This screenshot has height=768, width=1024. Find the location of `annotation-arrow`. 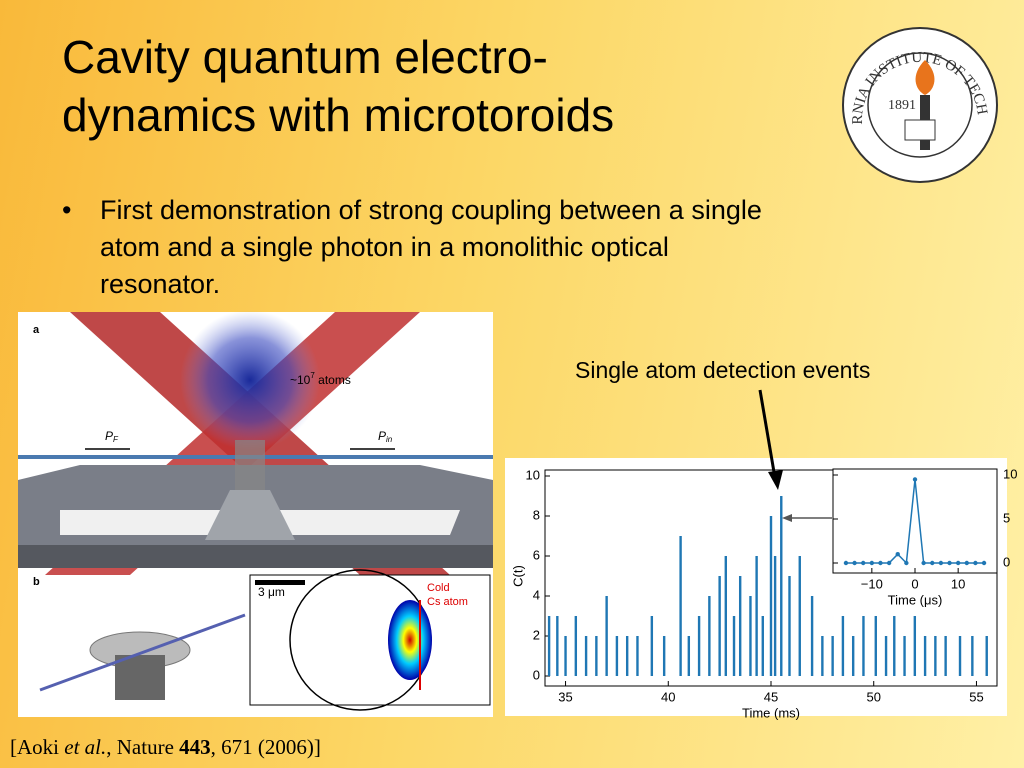

annotation-arrow is located at coordinates (767, 434).